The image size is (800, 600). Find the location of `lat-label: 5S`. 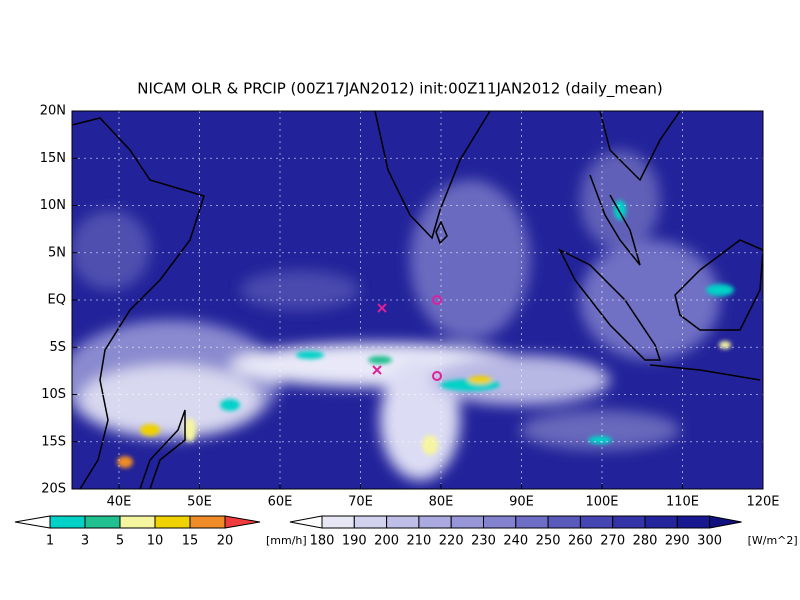

lat-label: 5S is located at coordinates (57, 347).